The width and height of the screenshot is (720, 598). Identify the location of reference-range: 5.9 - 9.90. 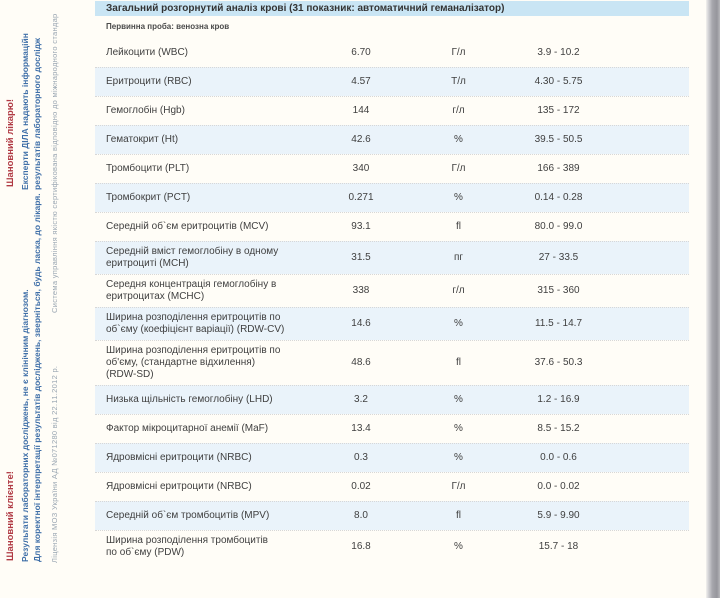
(558, 515).